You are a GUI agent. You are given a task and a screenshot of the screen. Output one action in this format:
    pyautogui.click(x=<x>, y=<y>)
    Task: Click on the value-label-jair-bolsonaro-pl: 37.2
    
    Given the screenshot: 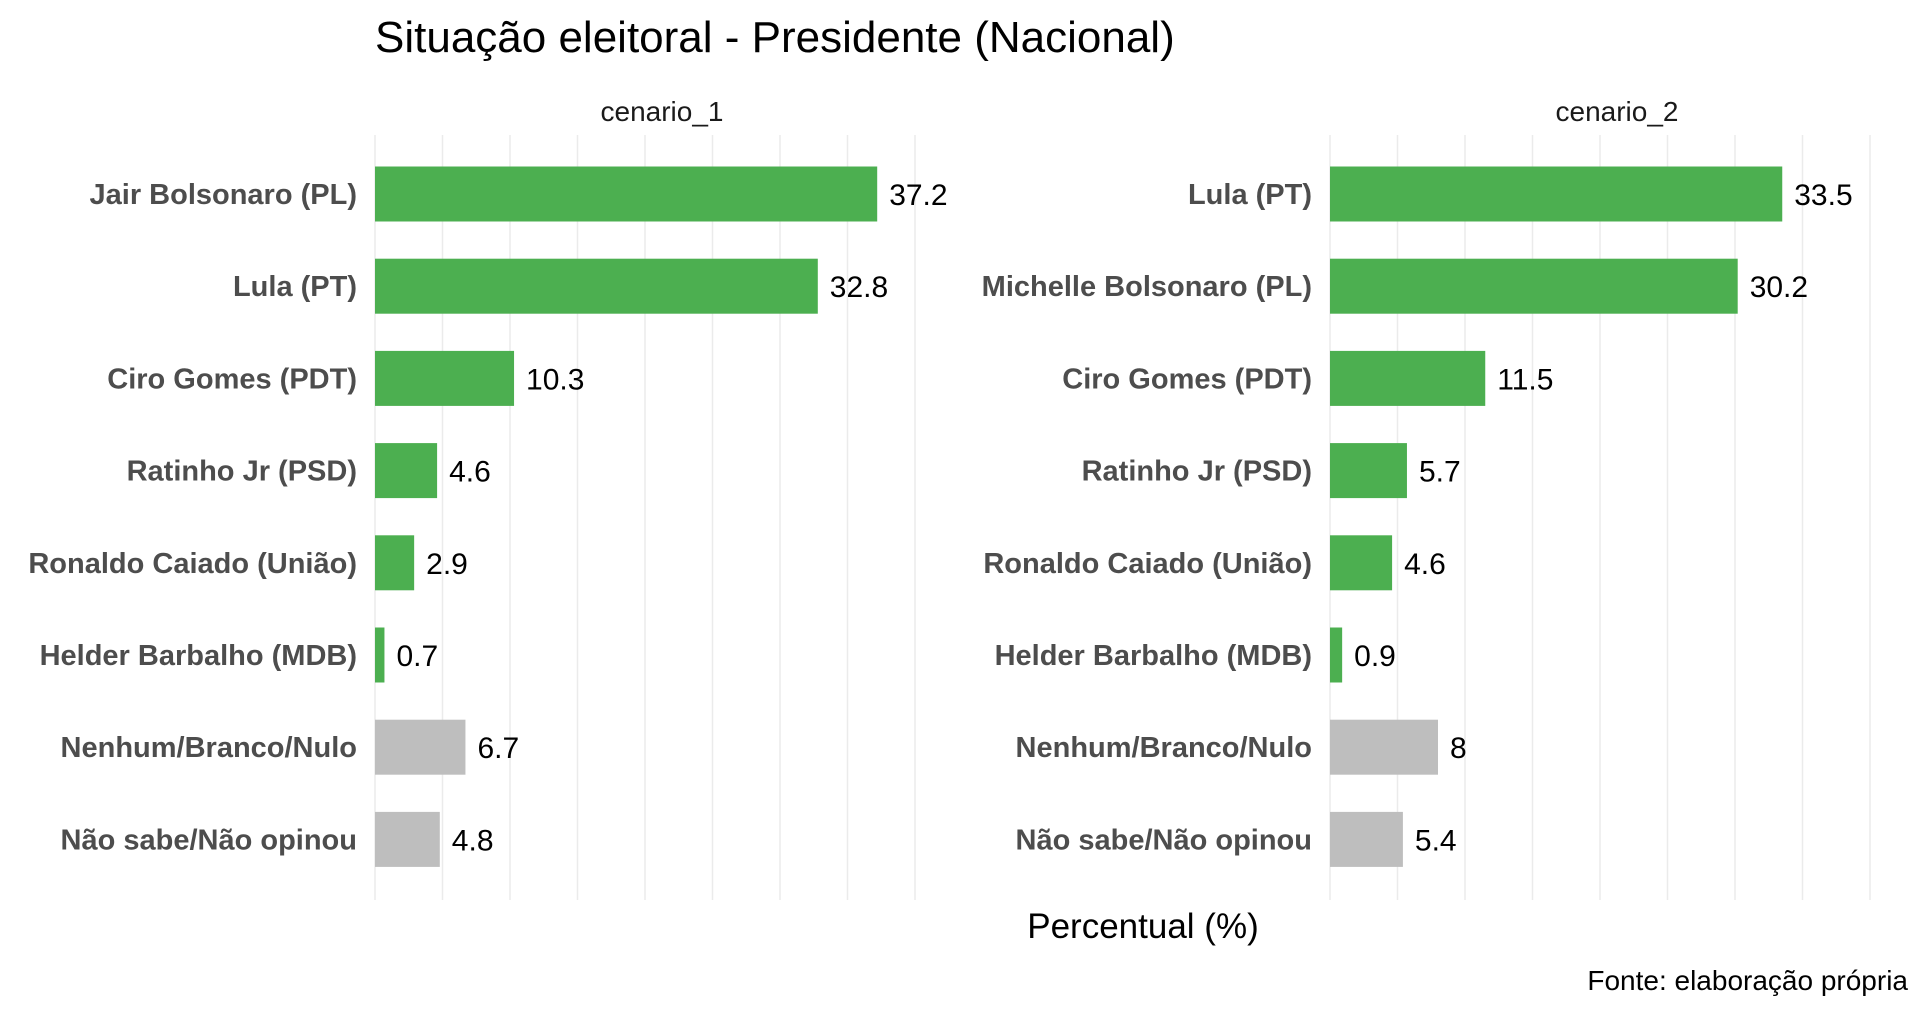 What is the action you would take?
    pyautogui.click(x=918, y=195)
    